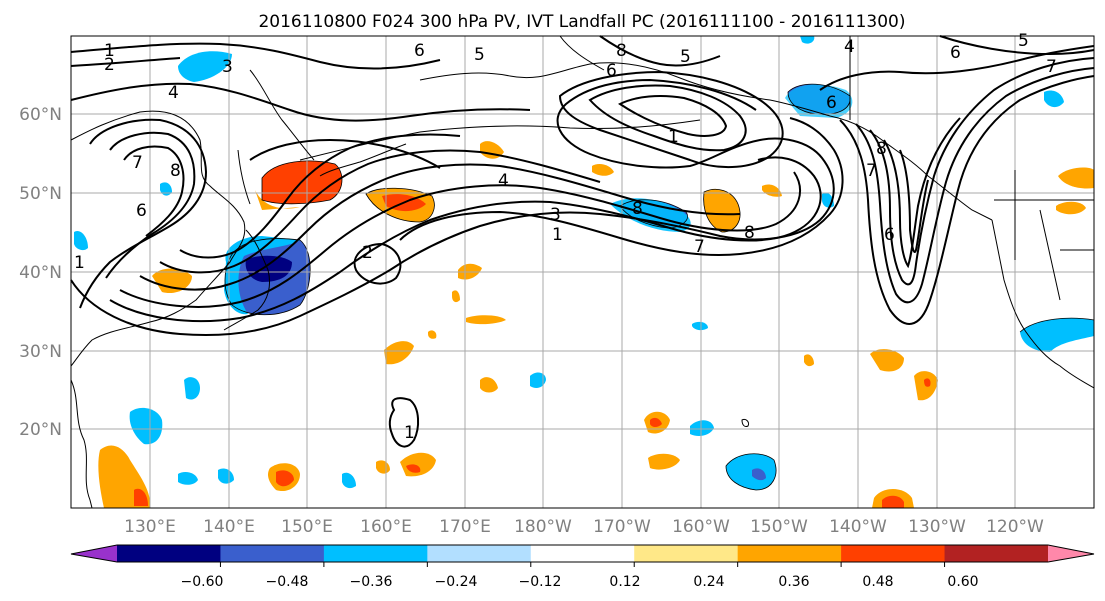 The height and width of the screenshot is (601, 1105). Describe the element at coordinates (386, 527) in the screenshot. I see `lon-label: 160°E` at that location.